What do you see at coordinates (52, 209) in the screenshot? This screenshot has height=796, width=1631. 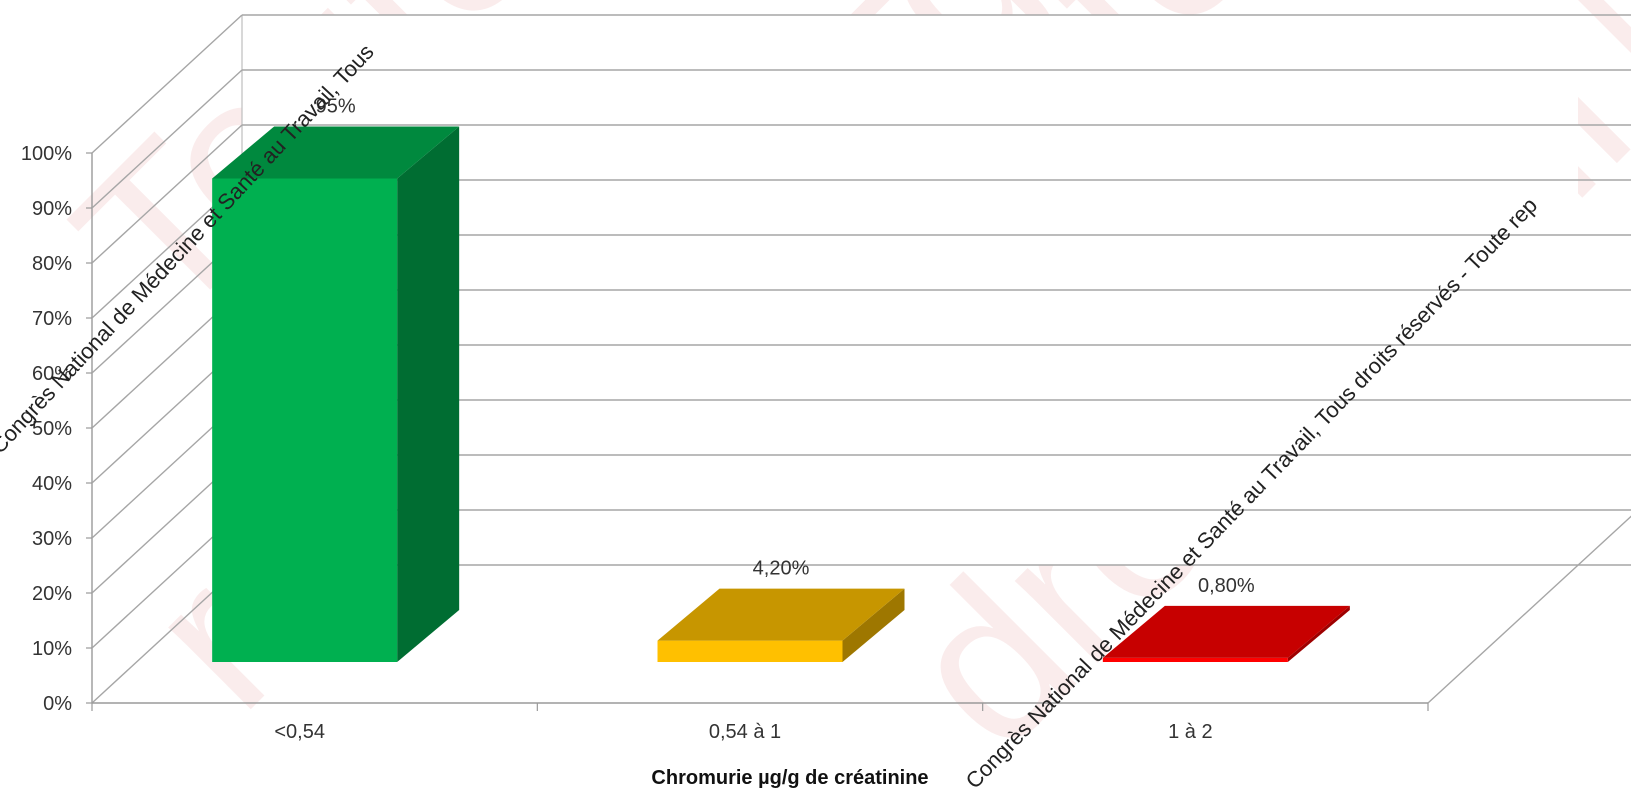 I see `y-tick-label: 90%` at bounding box center [52, 209].